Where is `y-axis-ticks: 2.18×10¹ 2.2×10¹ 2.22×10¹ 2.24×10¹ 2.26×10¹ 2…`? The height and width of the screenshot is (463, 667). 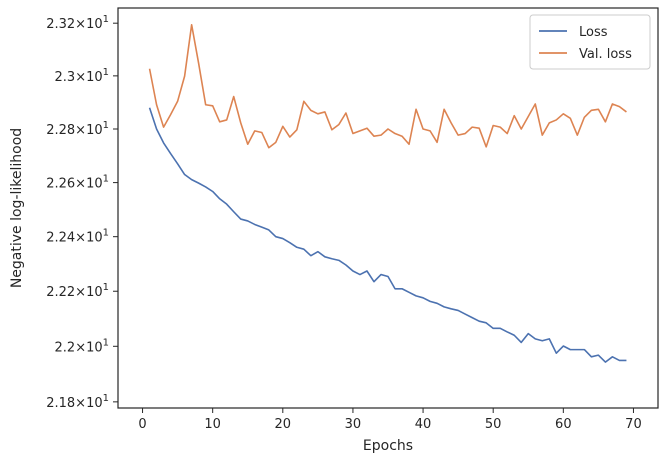
y-axis-ticks: 2.18×10¹ 2.2×10¹ 2.22×10¹ 2.24×10¹ 2.26×10¹ 2… is located at coordinates (82, 212).